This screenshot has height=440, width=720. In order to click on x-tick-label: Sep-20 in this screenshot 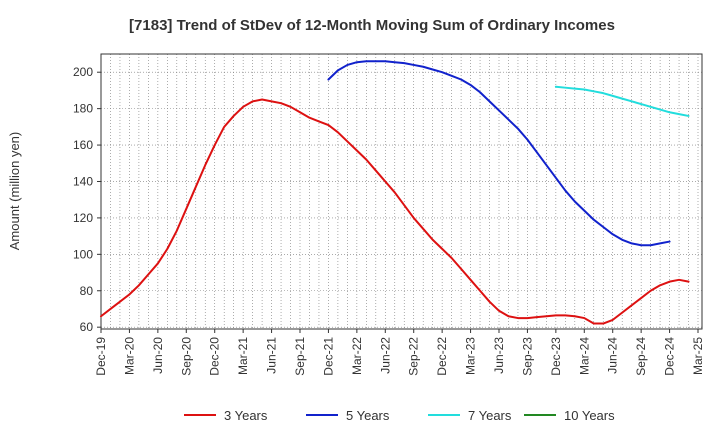, I will do `click(186, 356)`.